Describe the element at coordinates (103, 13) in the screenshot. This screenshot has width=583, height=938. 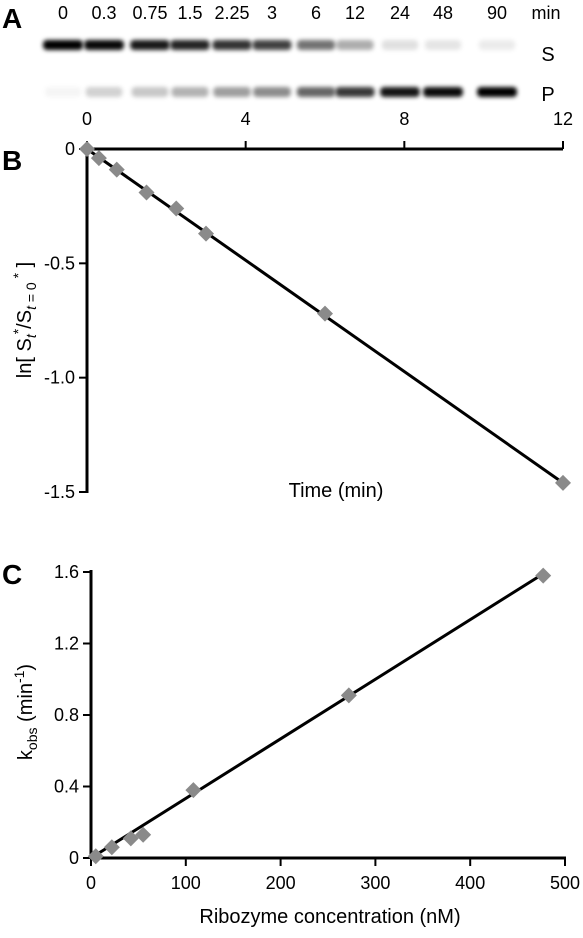
I see `gel-lane-label: 0.3` at that location.